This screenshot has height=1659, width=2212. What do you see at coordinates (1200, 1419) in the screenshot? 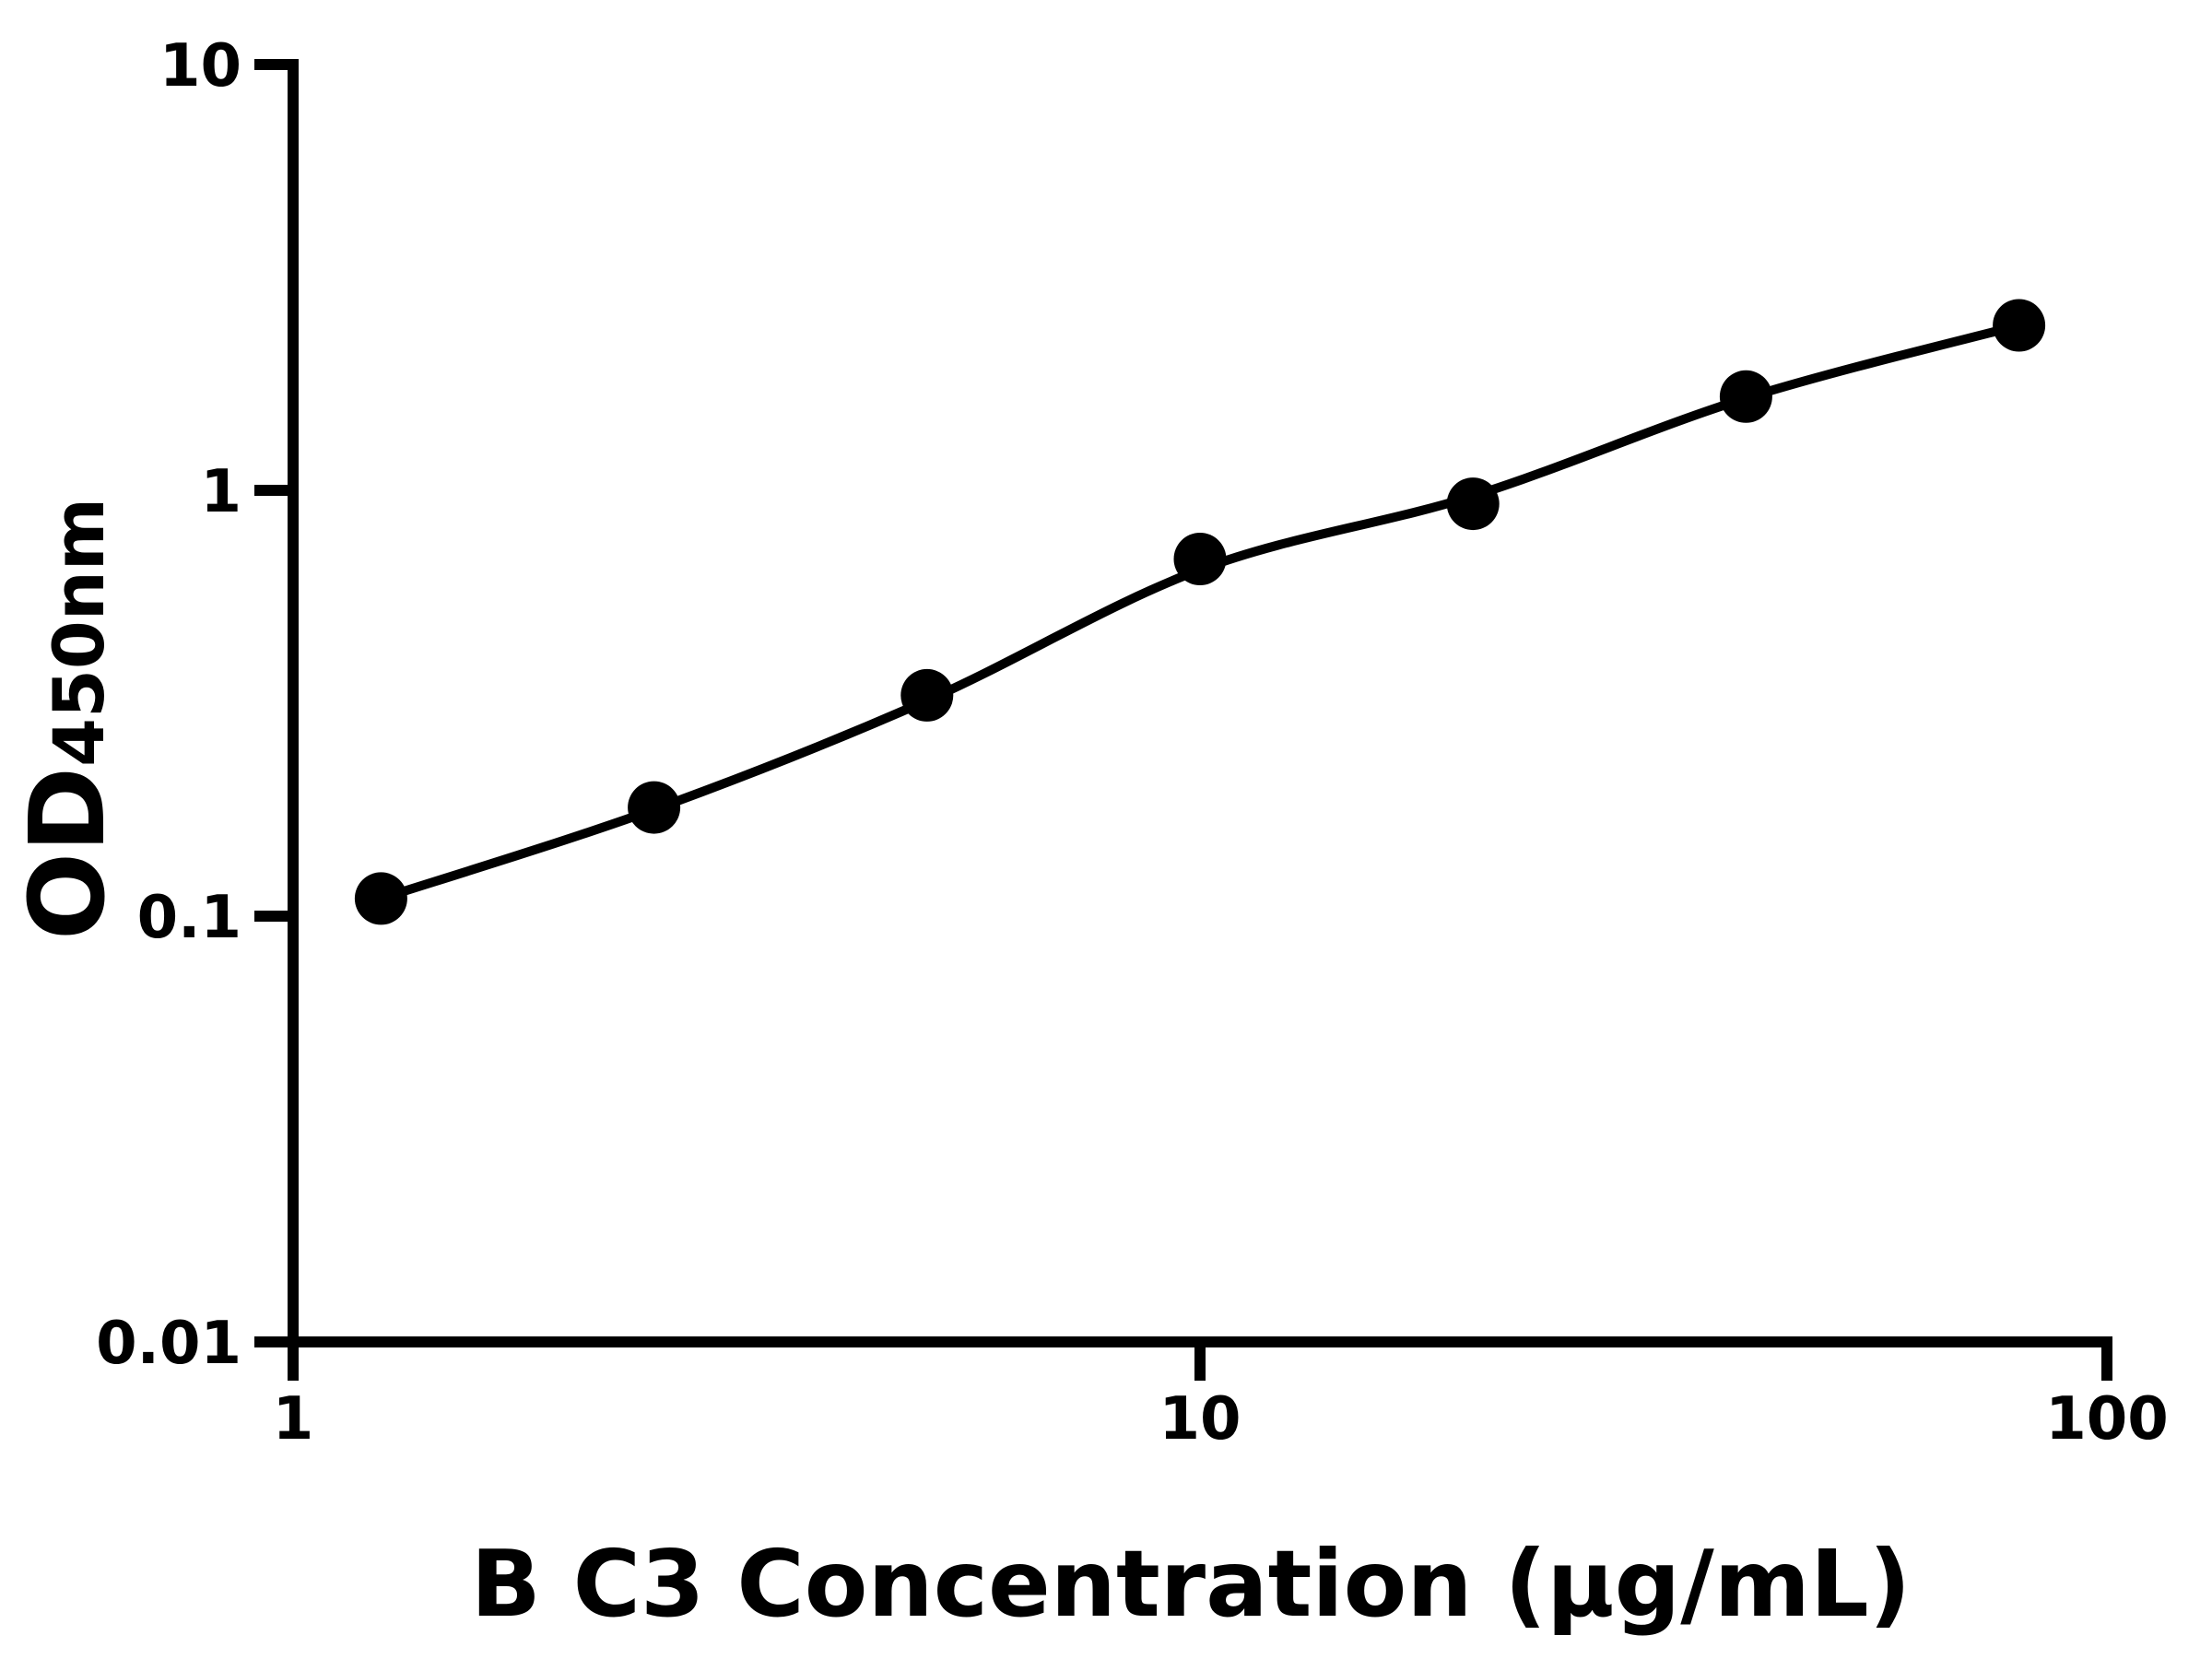
I see `x-tick-label: 10` at bounding box center [1200, 1419].